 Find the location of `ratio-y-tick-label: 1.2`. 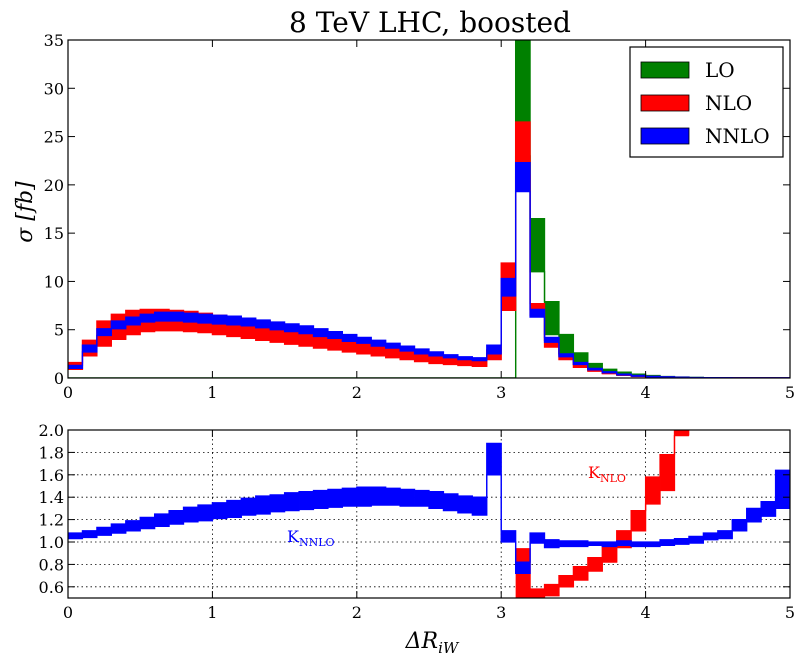

ratio-y-tick-label: 1.2 is located at coordinates (51, 520).